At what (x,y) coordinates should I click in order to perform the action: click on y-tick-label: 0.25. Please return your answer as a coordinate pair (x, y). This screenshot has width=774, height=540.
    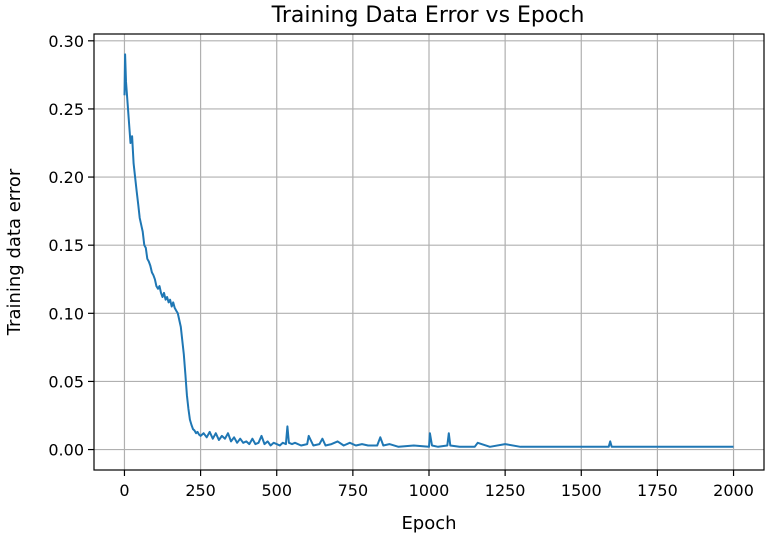
    Looking at the image, I should click on (66, 109).